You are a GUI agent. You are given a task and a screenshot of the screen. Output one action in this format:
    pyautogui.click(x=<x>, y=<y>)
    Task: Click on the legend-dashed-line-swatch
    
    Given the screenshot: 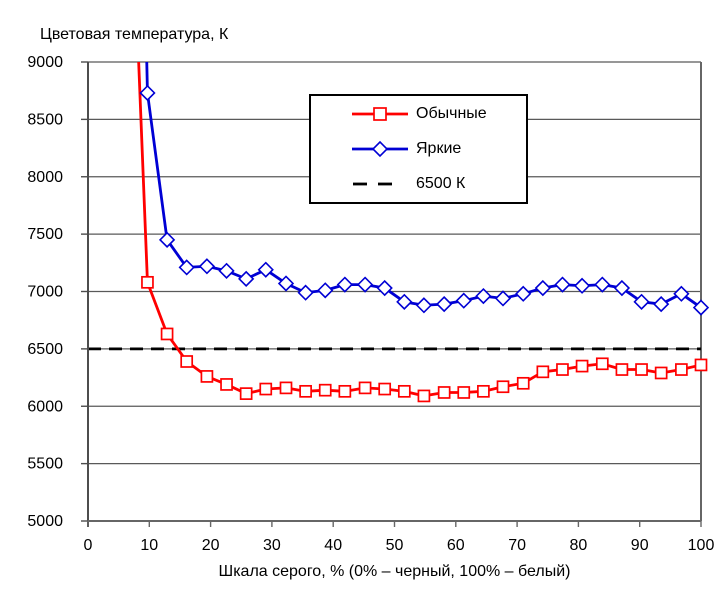 What is the action you would take?
    pyautogui.click(x=372, y=184)
    